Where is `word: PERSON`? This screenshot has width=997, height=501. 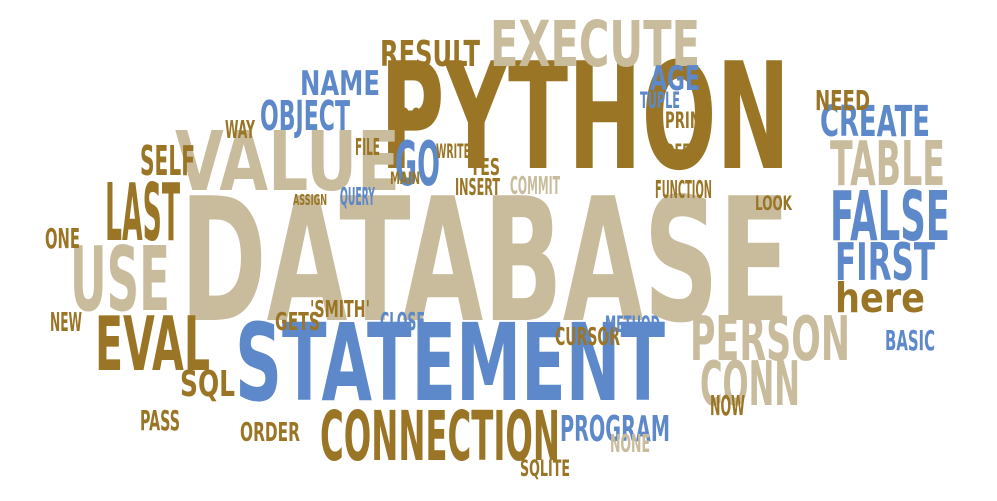
word: PERSON is located at coordinates (770, 339).